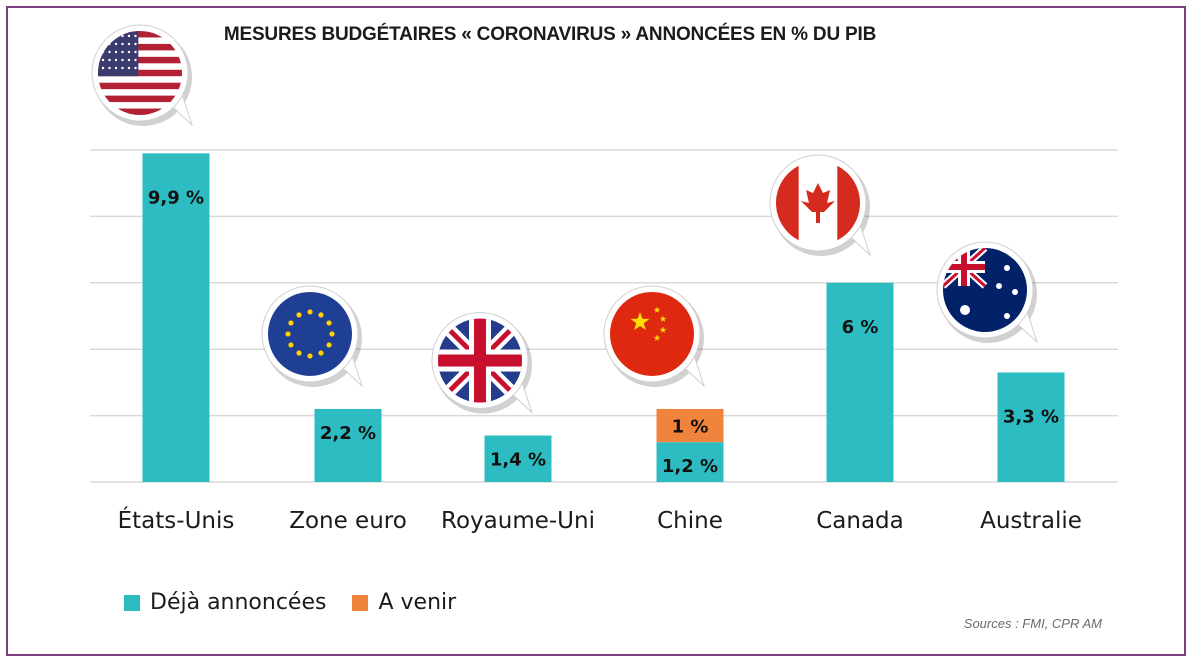 Image resolution: width=1196 pixels, height=666 pixels. What do you see at coordinates (860, 521) in the screenshot?
I see `category-label-4: Canada` at bounding box center [860, 521].